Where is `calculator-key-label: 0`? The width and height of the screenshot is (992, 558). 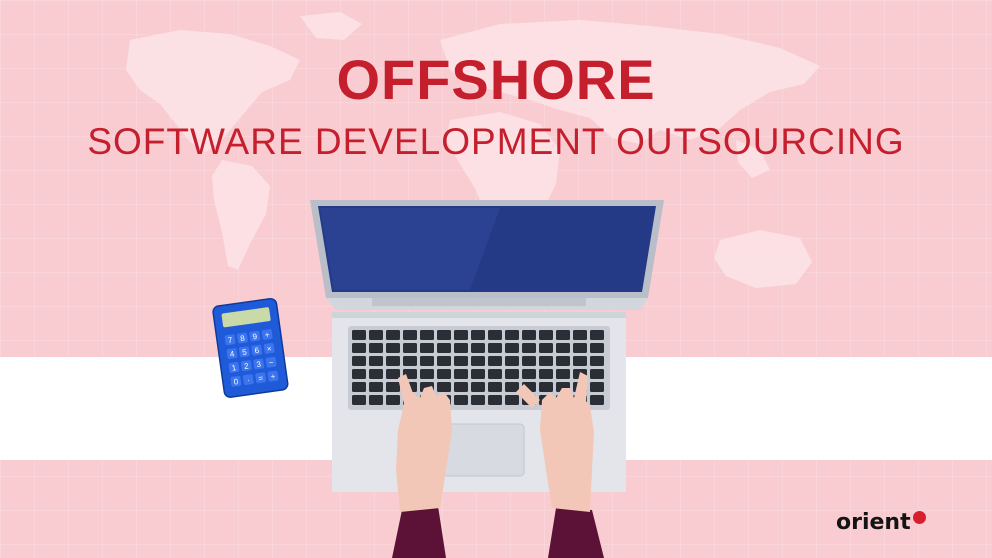
calculator-key-label: 0 is located at coordinates (236, 382).